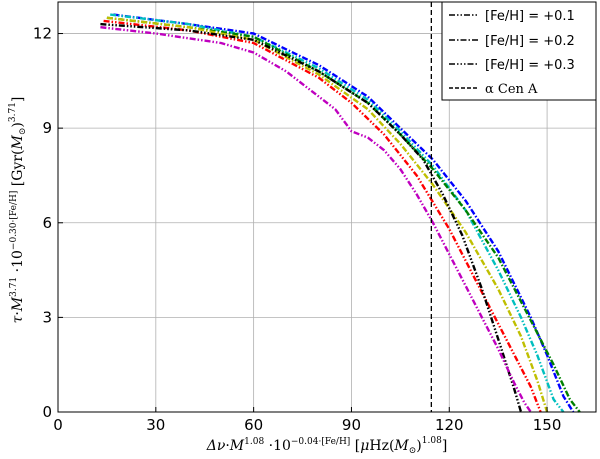  Describe the element at coordinates (547, 425) in the screenshot. I see `x-tick-label: 150` at that location.